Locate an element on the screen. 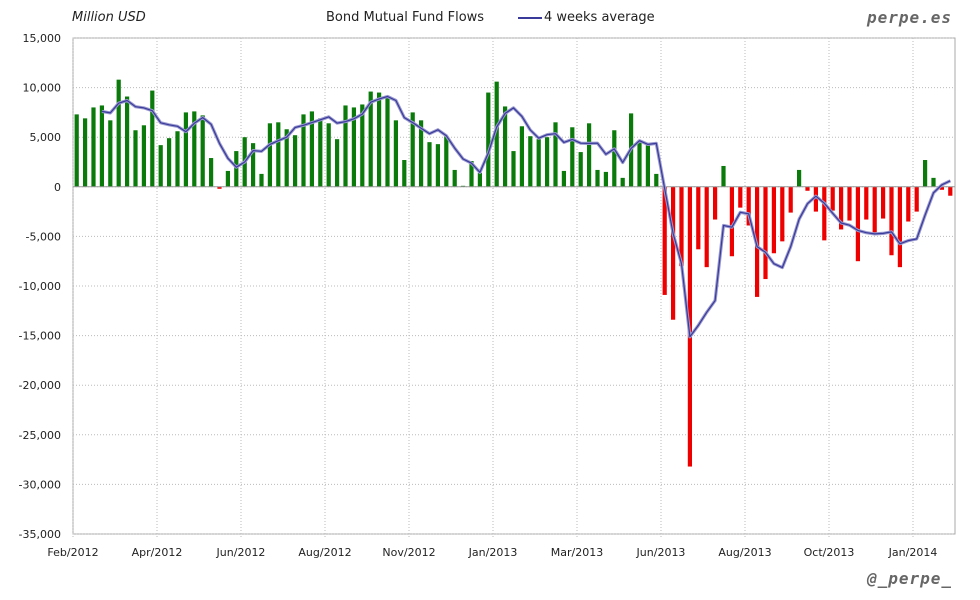 Image resolution: width=980 pixels, height=600 pixels. x-tick-label: Oct/2013 is located at coordinates (829, 552).